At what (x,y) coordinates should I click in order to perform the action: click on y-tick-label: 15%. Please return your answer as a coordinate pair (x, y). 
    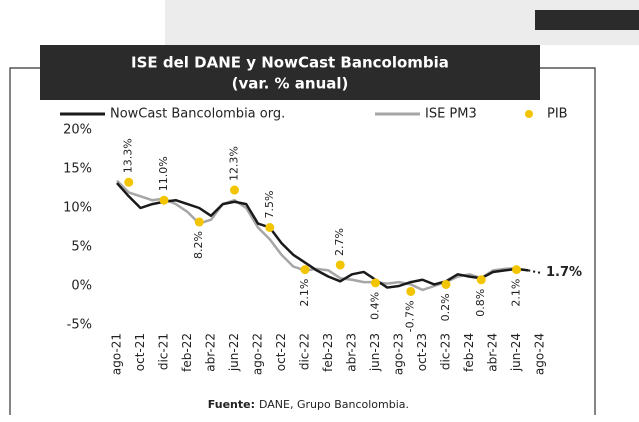
    Looking at the image, I should click on (77, 169).